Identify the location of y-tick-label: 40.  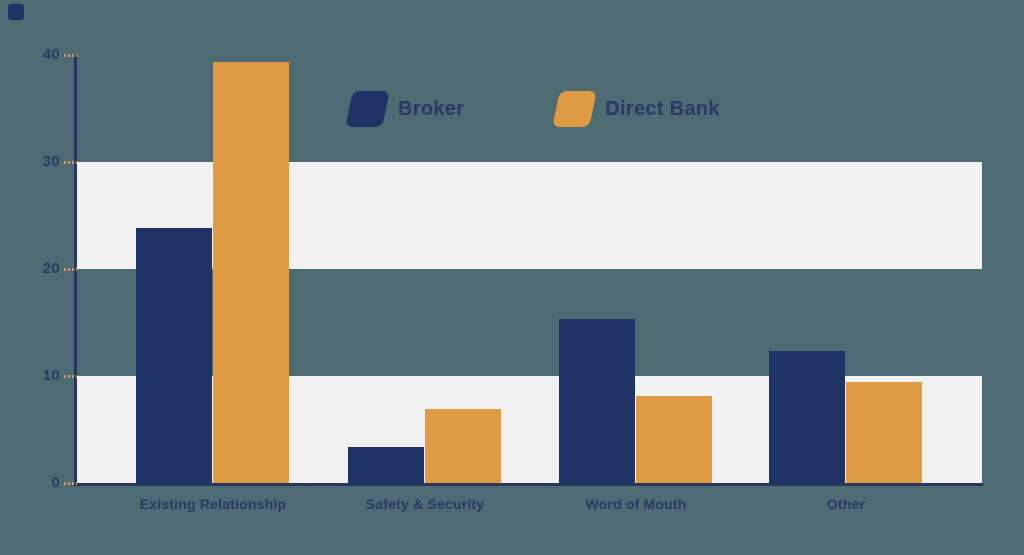
(51, 54).